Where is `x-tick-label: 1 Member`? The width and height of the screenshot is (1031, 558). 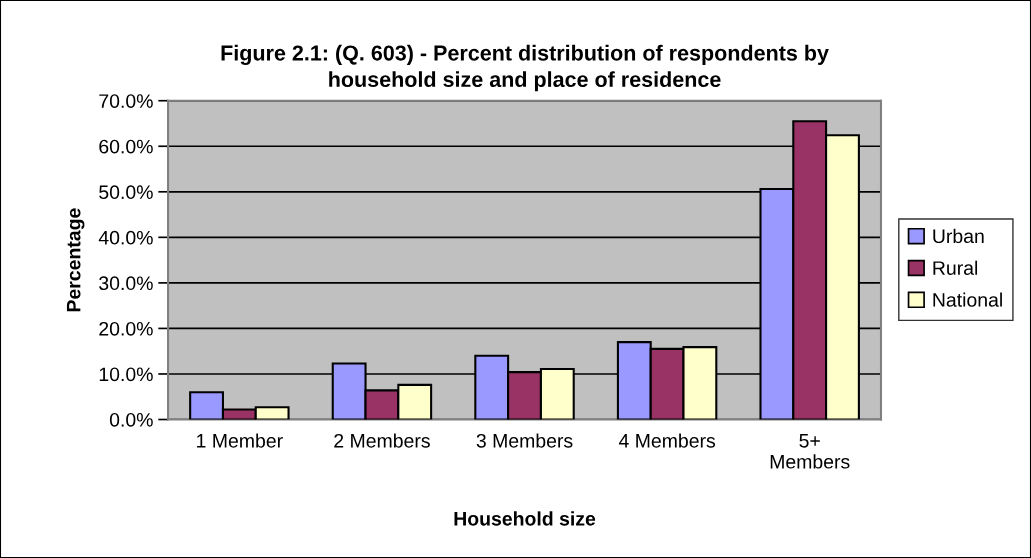 x-tick-label: 1 Member is located at coordinates (240, 440).